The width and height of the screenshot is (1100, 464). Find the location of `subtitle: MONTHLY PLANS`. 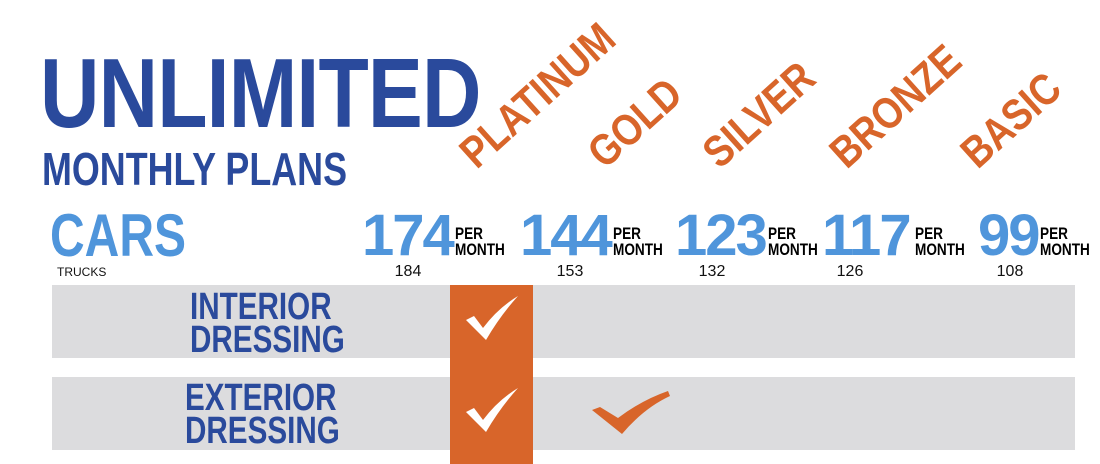

subtitle: MONTHLY PLANS is located at coordinates (195, 169).